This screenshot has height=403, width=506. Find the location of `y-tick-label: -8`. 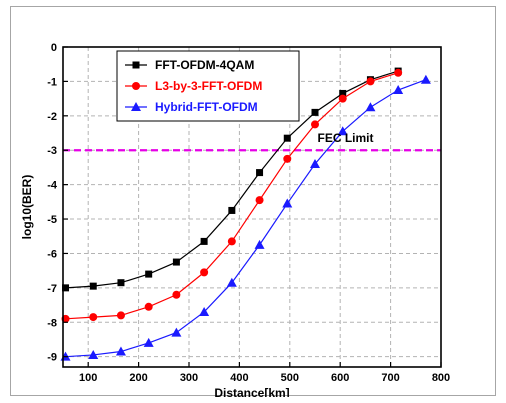

y-tick-label: -8 is located at coordinates (52, 323).